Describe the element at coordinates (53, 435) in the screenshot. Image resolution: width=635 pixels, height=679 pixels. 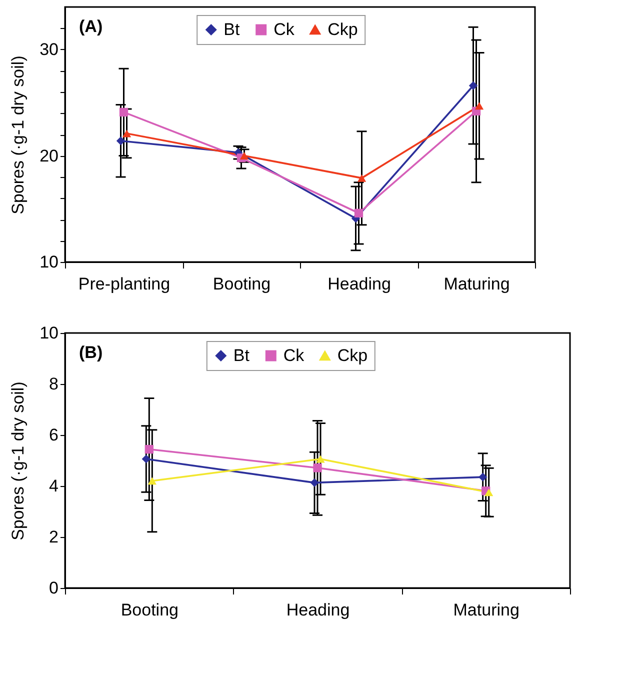
I see `y-tick-label: 6` at that location.